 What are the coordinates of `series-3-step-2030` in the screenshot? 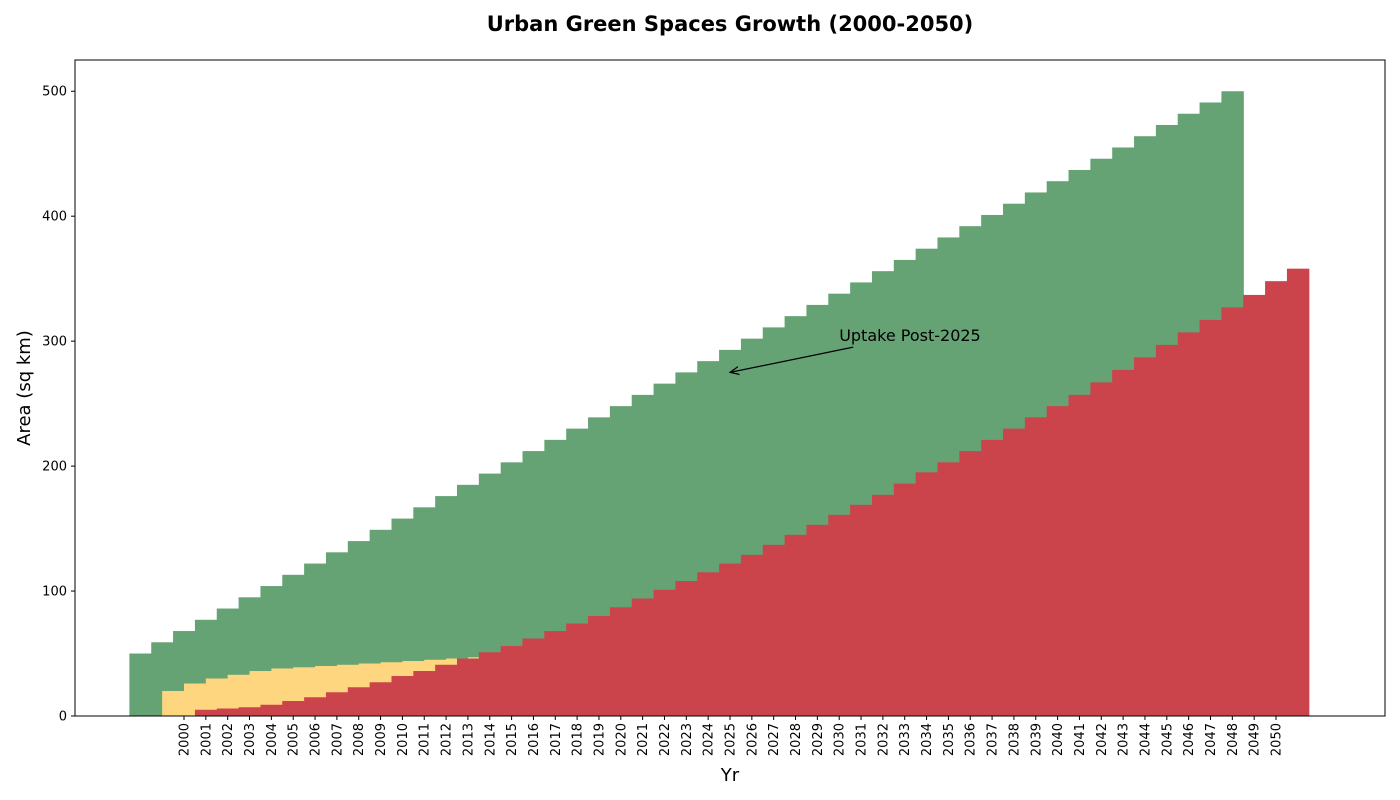 It's located at (861, 610).